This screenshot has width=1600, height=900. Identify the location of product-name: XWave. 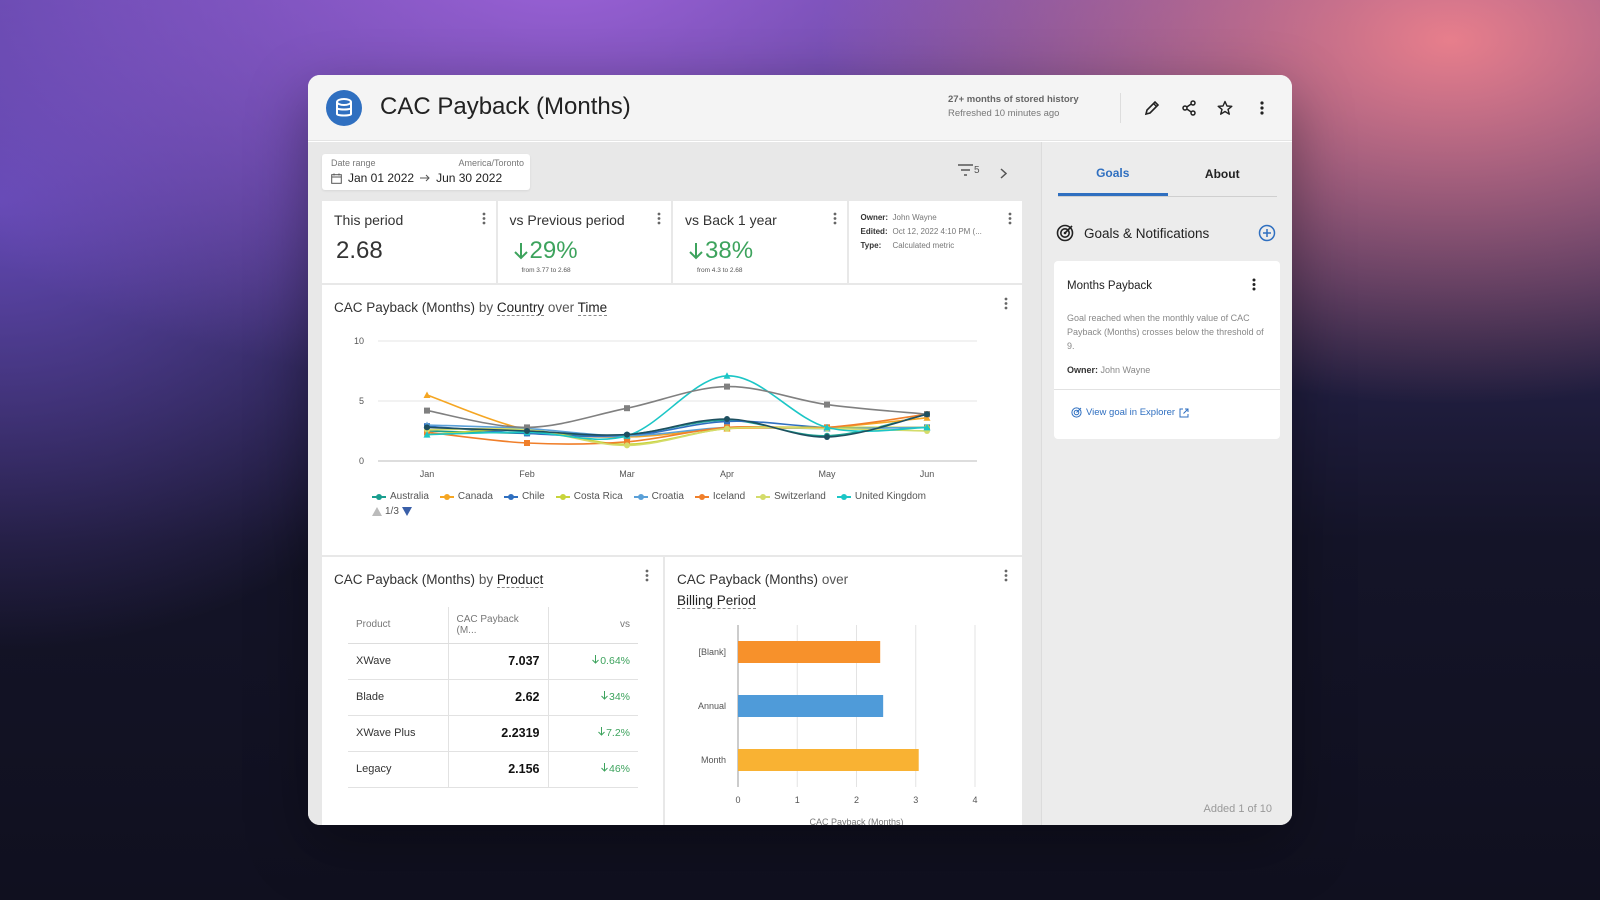
(398, 661).